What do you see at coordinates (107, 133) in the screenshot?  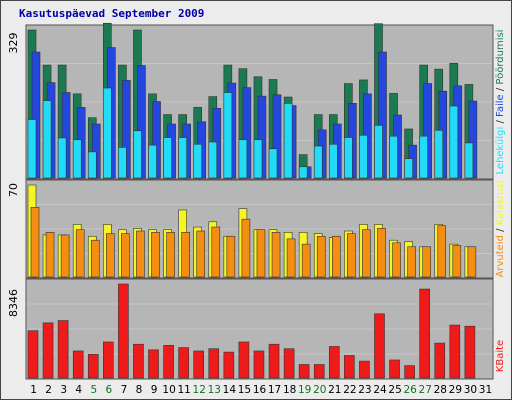 I see `bar-lehekülgi-day-6` at bounding box center [107, 133].